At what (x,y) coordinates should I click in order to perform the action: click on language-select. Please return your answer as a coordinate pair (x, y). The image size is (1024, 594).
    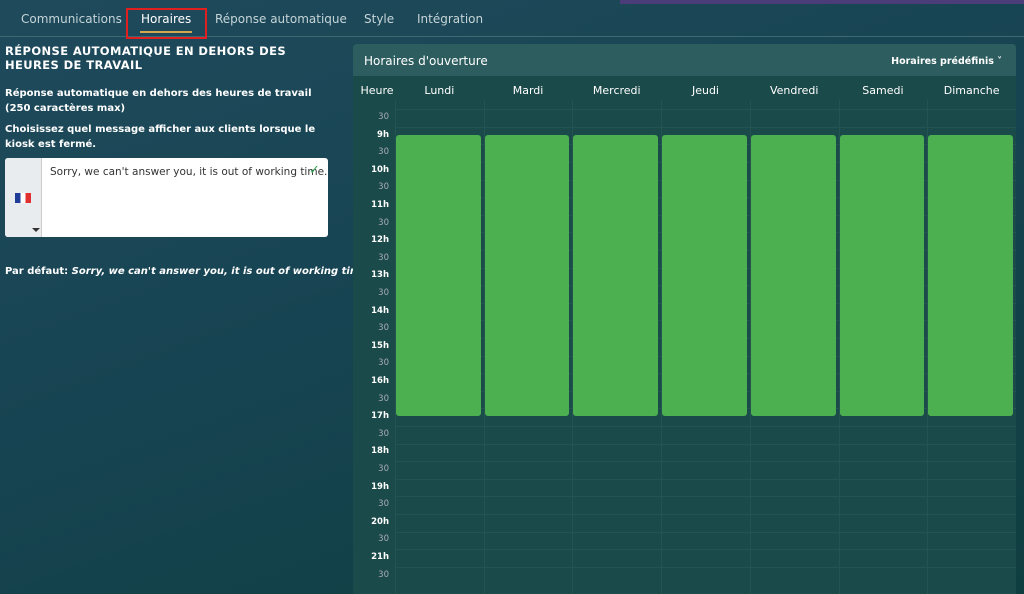
    Looking at the image, I should click on (23, 197).